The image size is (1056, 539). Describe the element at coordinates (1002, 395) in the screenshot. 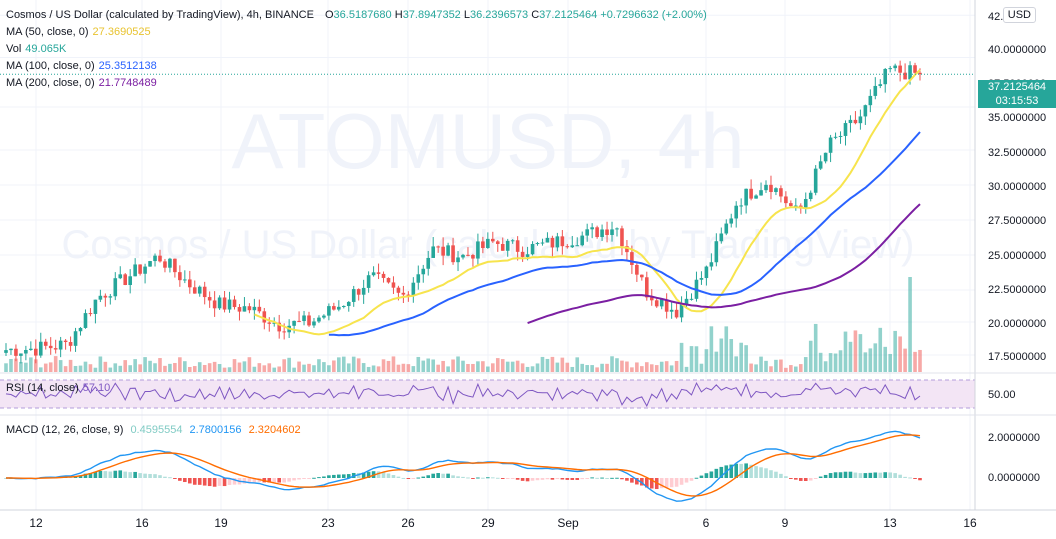

I see `rsi-tick-label: 50.00` at that location.